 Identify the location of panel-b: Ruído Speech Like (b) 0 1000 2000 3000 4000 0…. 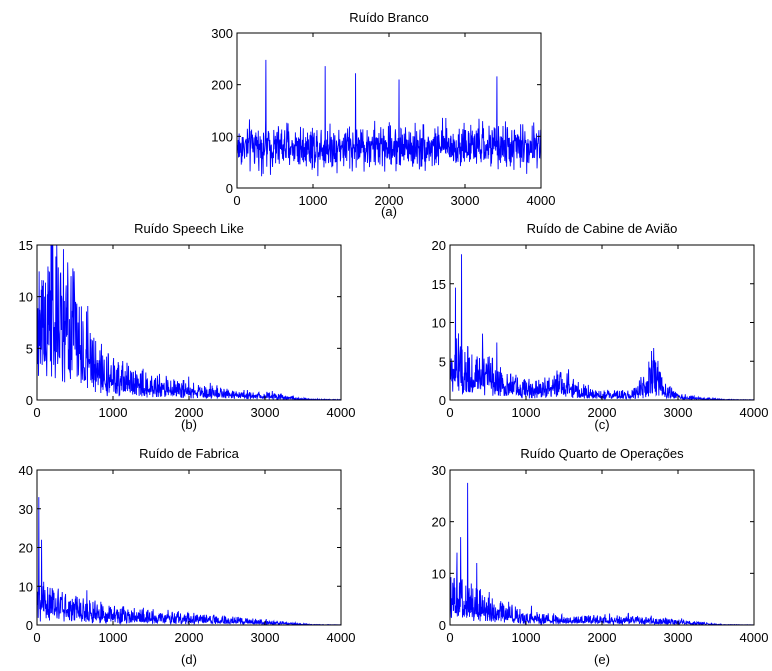
(187, 326).